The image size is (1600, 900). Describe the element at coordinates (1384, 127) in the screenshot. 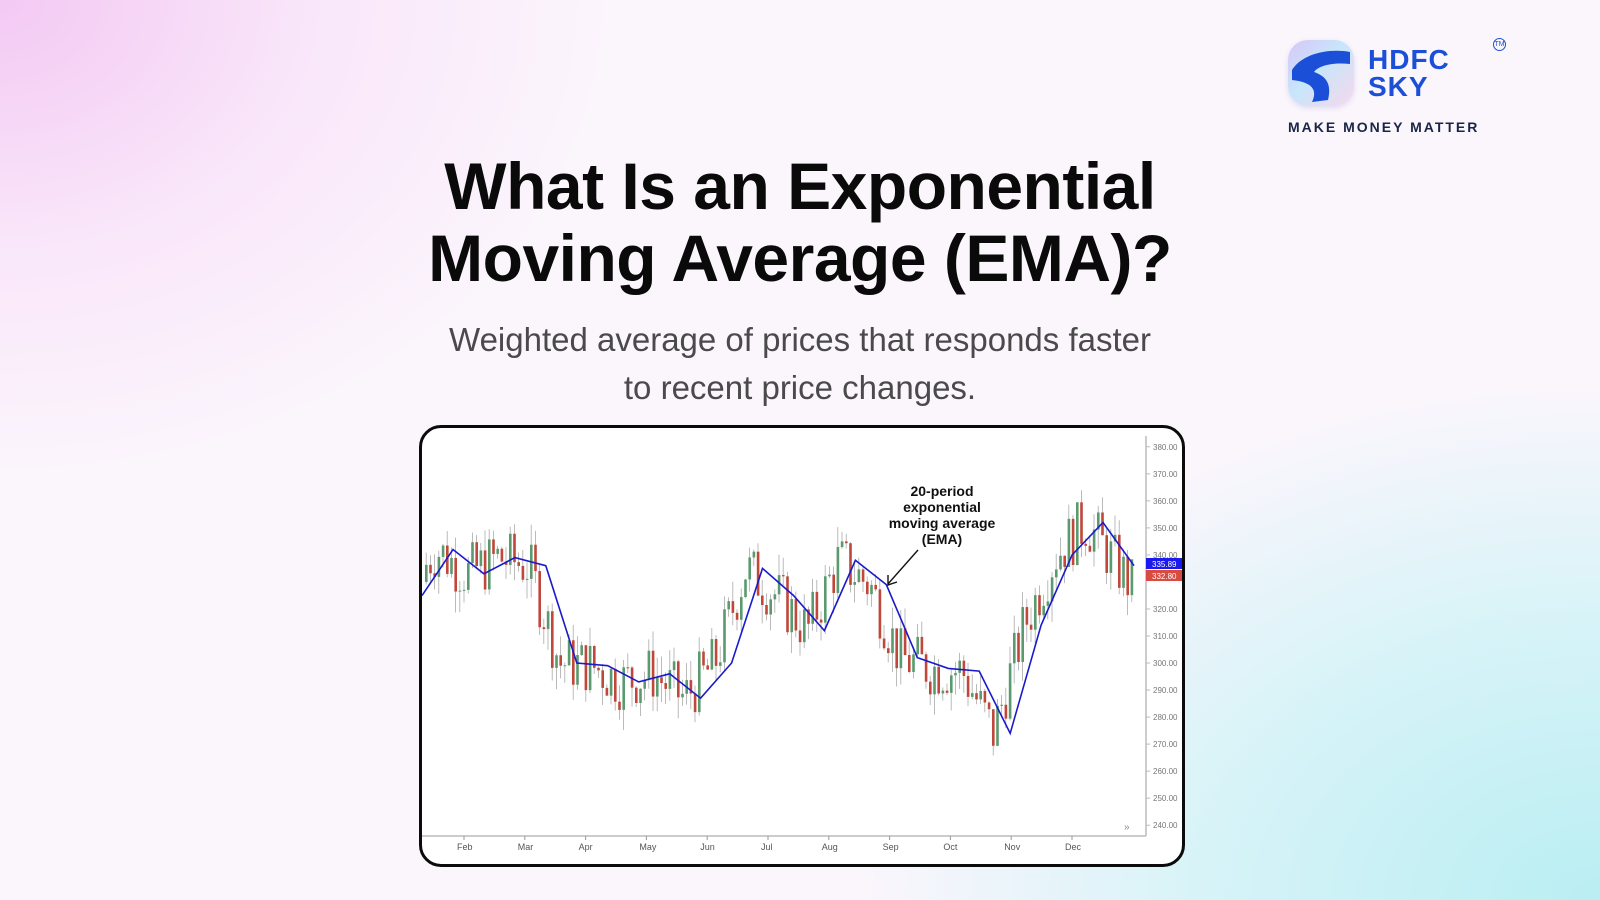

I see `brand-tagline: MAKE MONEY MATTER` at that location.